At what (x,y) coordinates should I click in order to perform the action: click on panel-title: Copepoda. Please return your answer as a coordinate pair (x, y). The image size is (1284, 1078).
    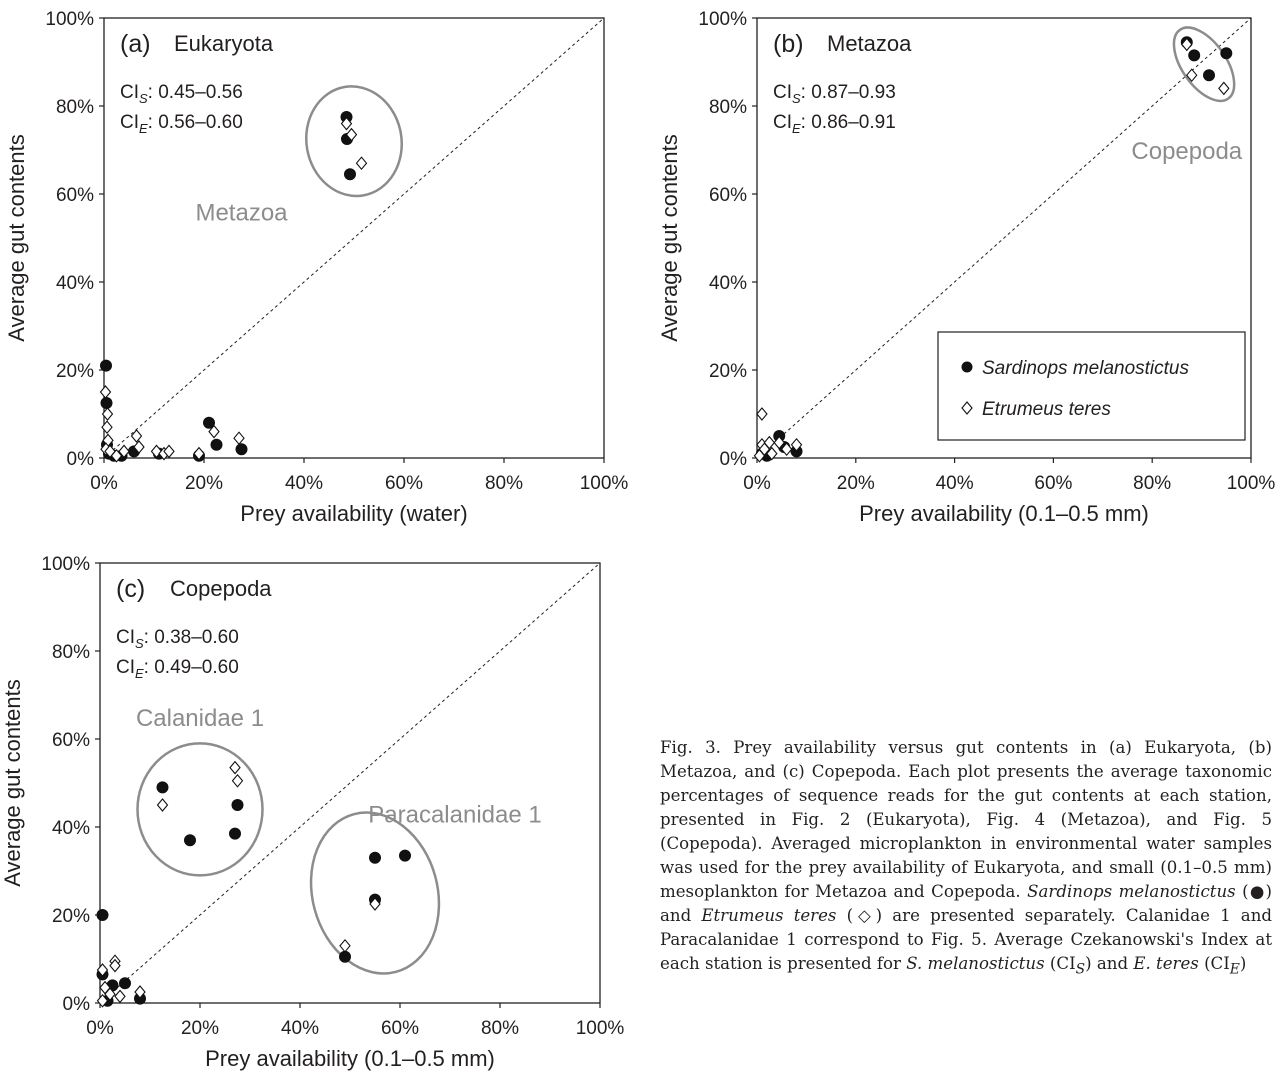
    Looking at the image, I should click on (221, 588).